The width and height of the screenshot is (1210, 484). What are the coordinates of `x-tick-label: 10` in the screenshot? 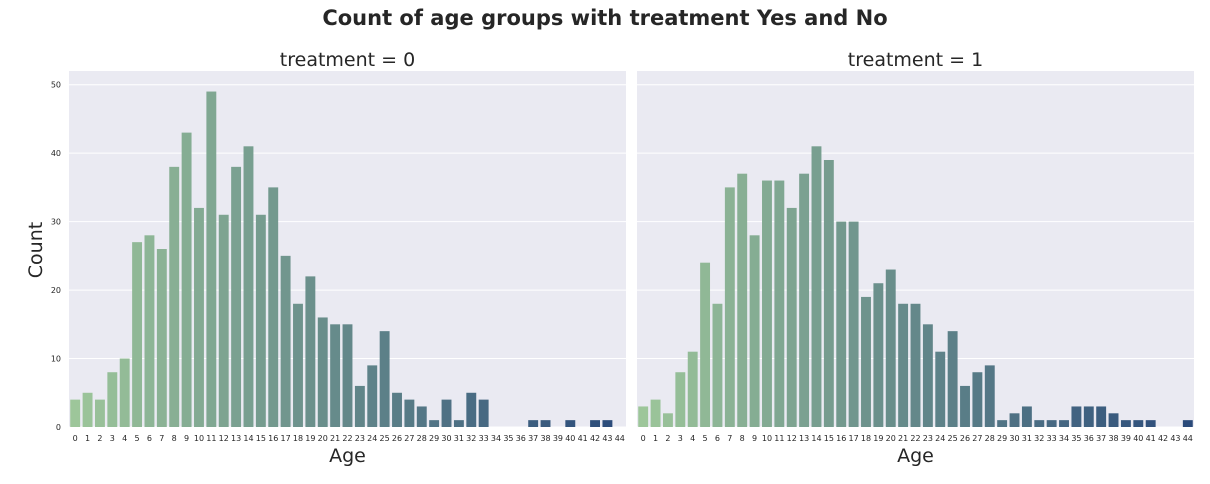 It's located at (199, 438).